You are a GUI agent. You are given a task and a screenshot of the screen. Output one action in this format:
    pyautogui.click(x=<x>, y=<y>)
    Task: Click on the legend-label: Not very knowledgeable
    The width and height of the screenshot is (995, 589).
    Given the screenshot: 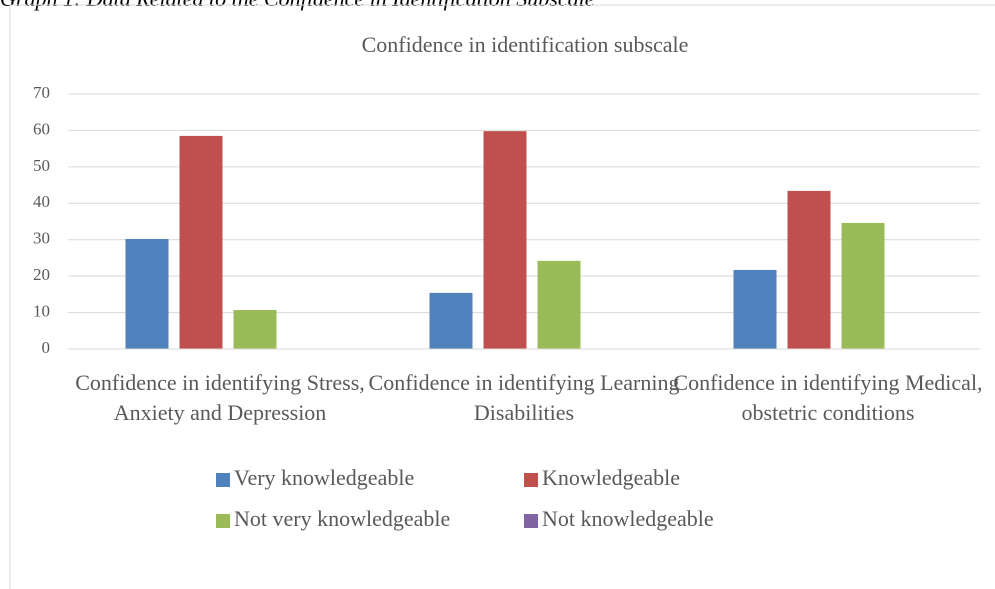 What is the action you would take?
    pyautogui.click(x=342, y=518)
    